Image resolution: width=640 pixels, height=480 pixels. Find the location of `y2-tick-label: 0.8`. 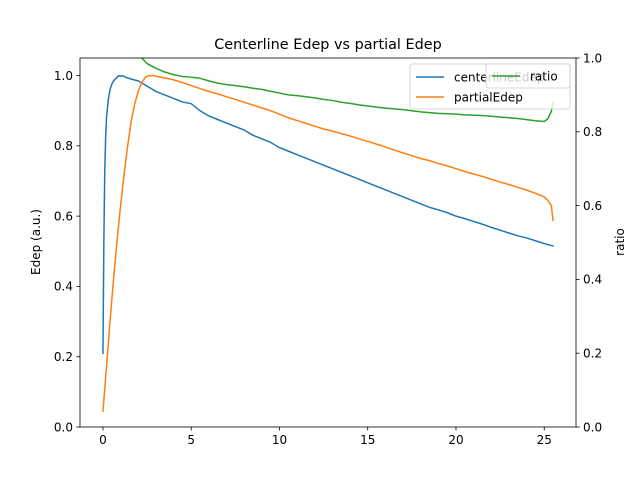

y2-tick-label: 0.8 is located at coordinates (592, 132).